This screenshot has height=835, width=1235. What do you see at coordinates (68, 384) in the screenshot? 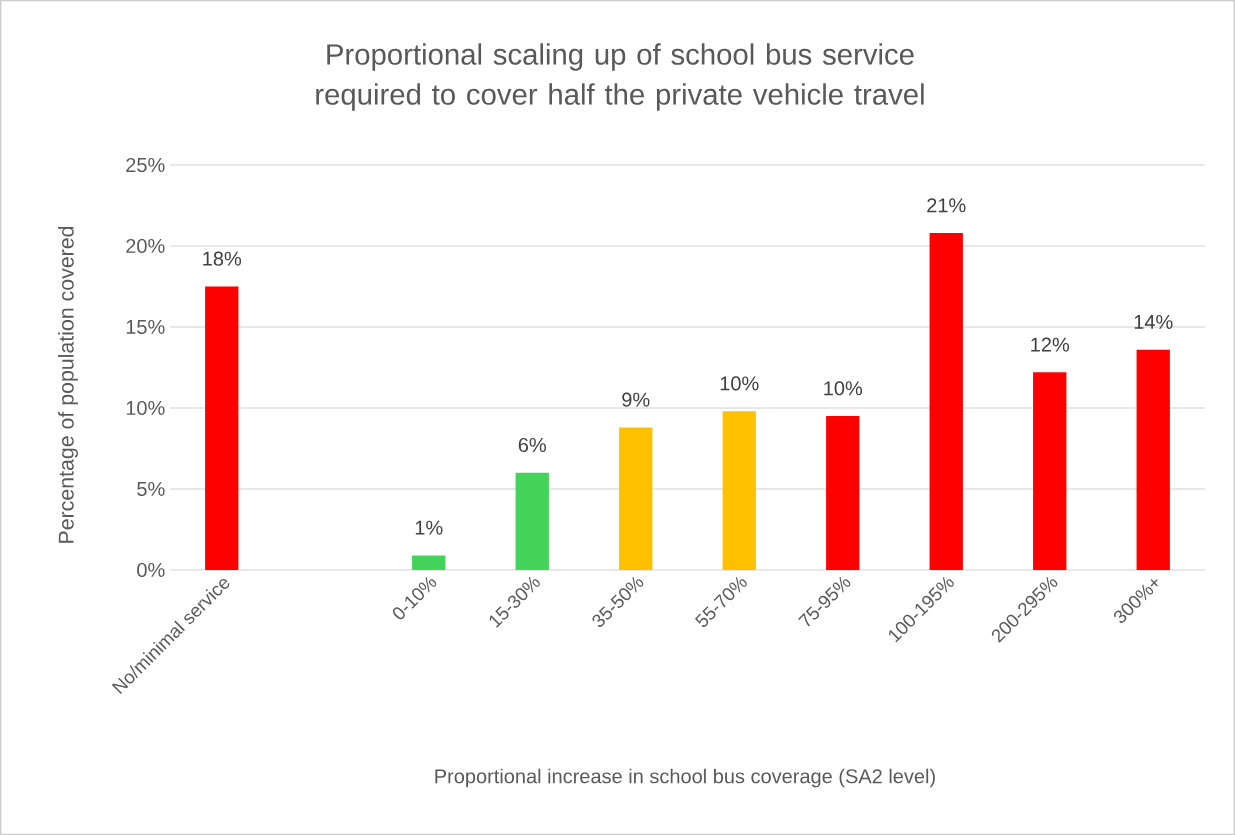
I see `y-axis-title: Percentage of population covered` at bounding box center [68, 384].